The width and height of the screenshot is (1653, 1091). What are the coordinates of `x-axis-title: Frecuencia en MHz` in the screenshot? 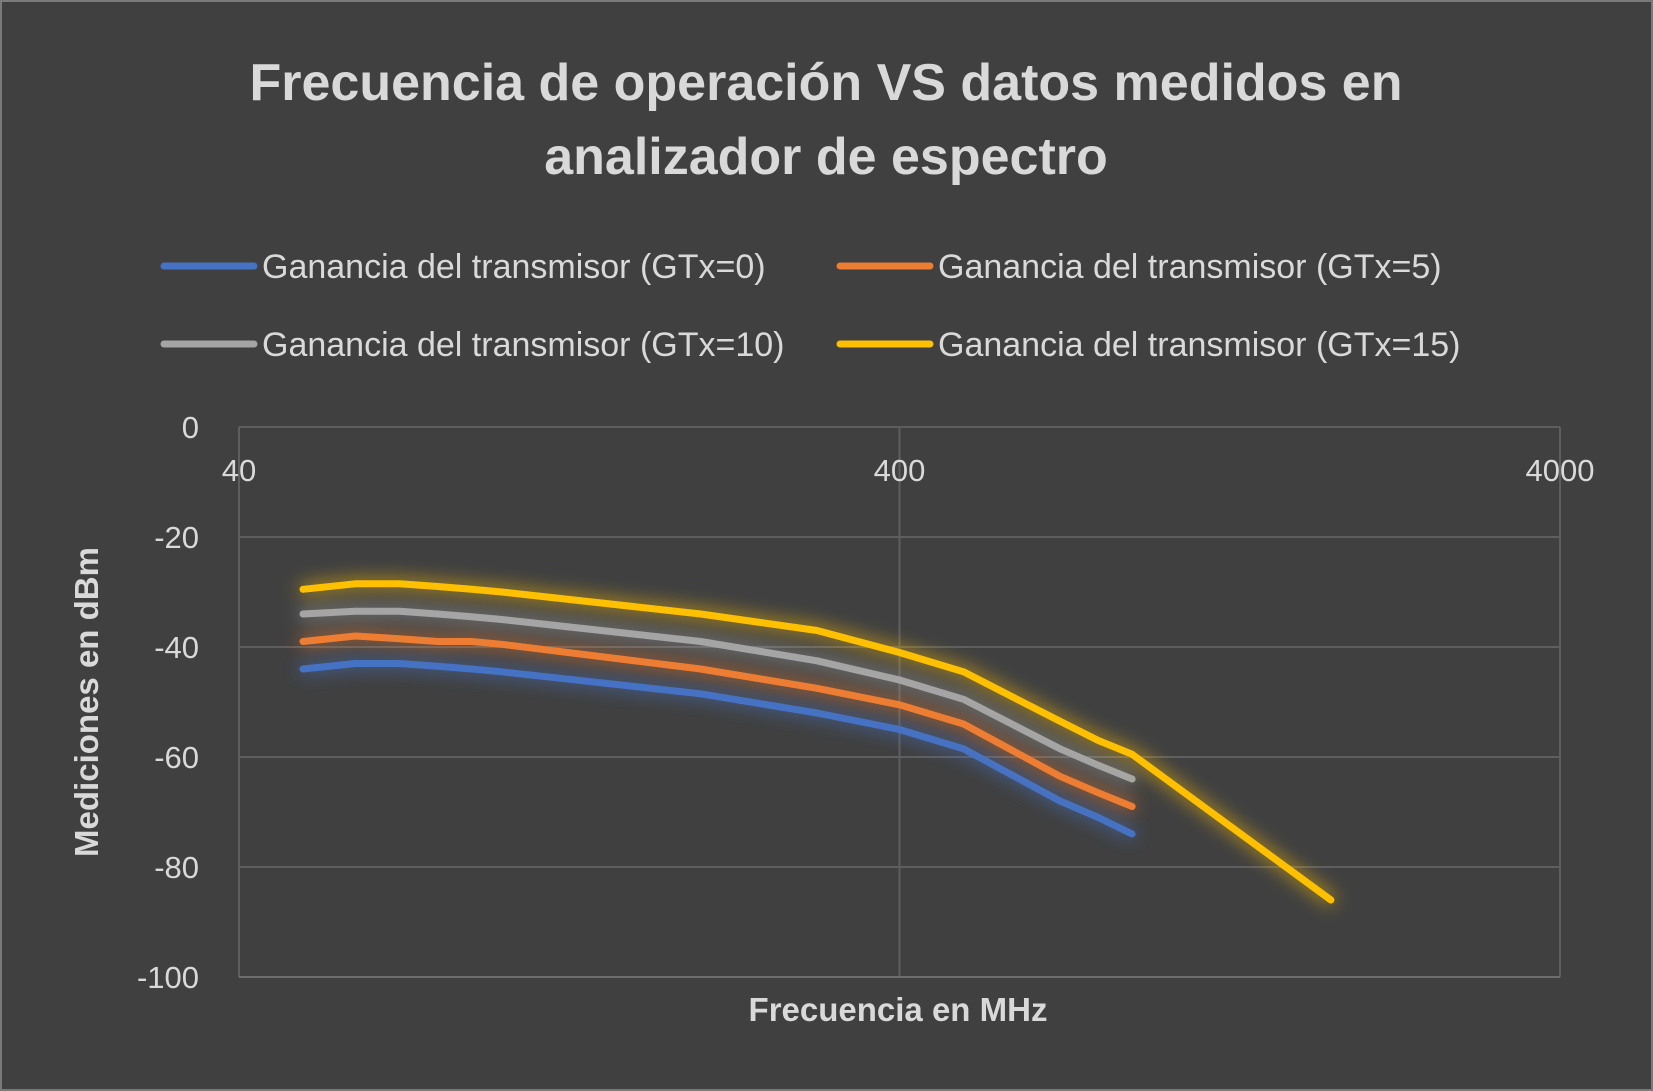 It's located at (898, 1009).